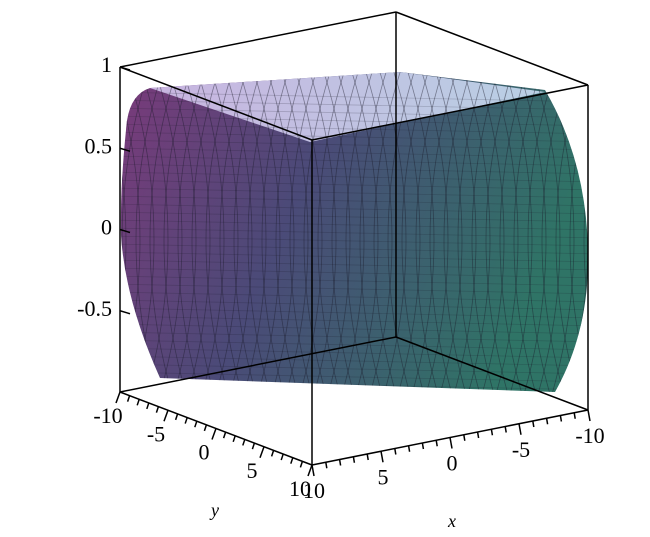  I want to click on surface-top, so click(347, 107).